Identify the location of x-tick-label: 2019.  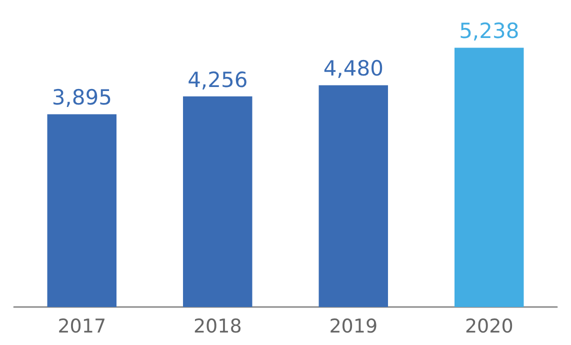
(353, 327).